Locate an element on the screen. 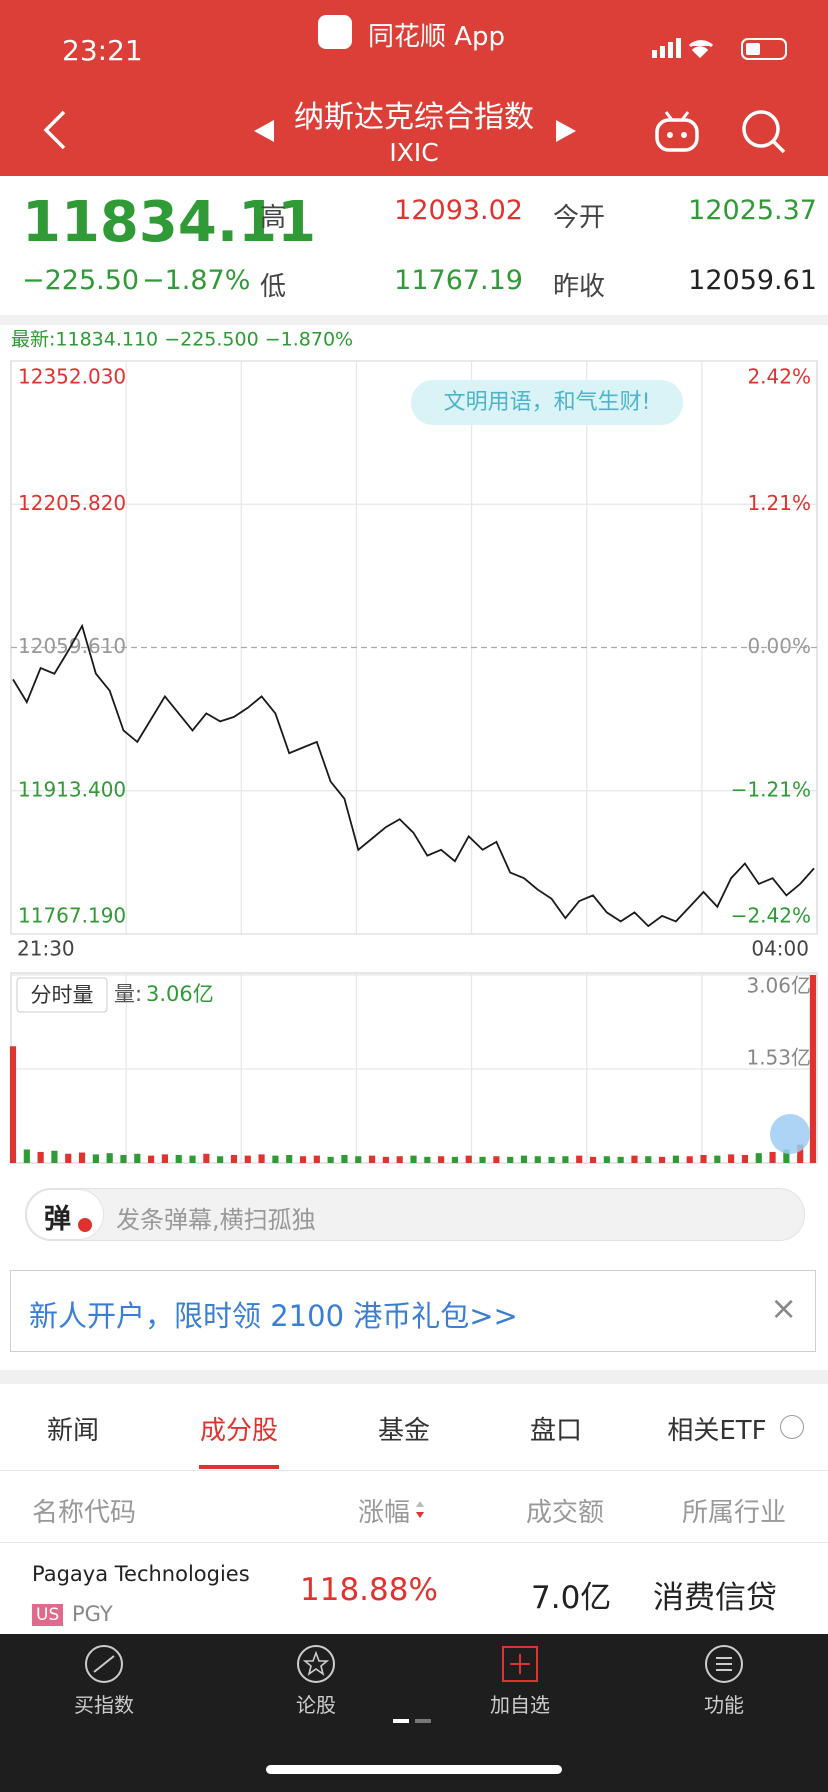 The width and height of the screenshot is (828, 1792). nav-label: 功能 is located at coordinates (724, 1705).